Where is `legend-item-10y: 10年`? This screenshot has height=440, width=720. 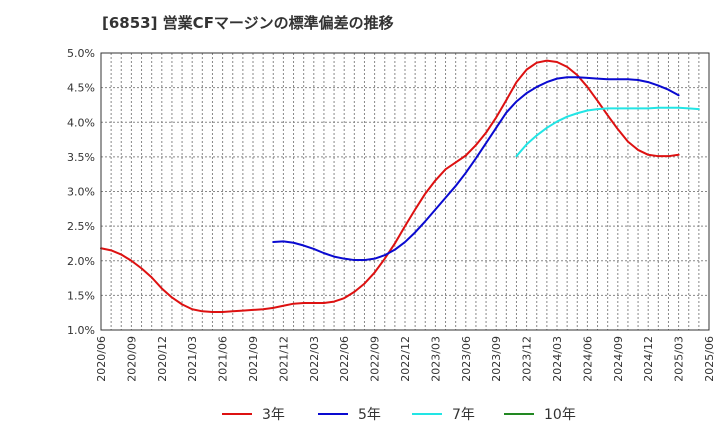 legend-item-10y: 10年 is located at coordinates (540, 414).